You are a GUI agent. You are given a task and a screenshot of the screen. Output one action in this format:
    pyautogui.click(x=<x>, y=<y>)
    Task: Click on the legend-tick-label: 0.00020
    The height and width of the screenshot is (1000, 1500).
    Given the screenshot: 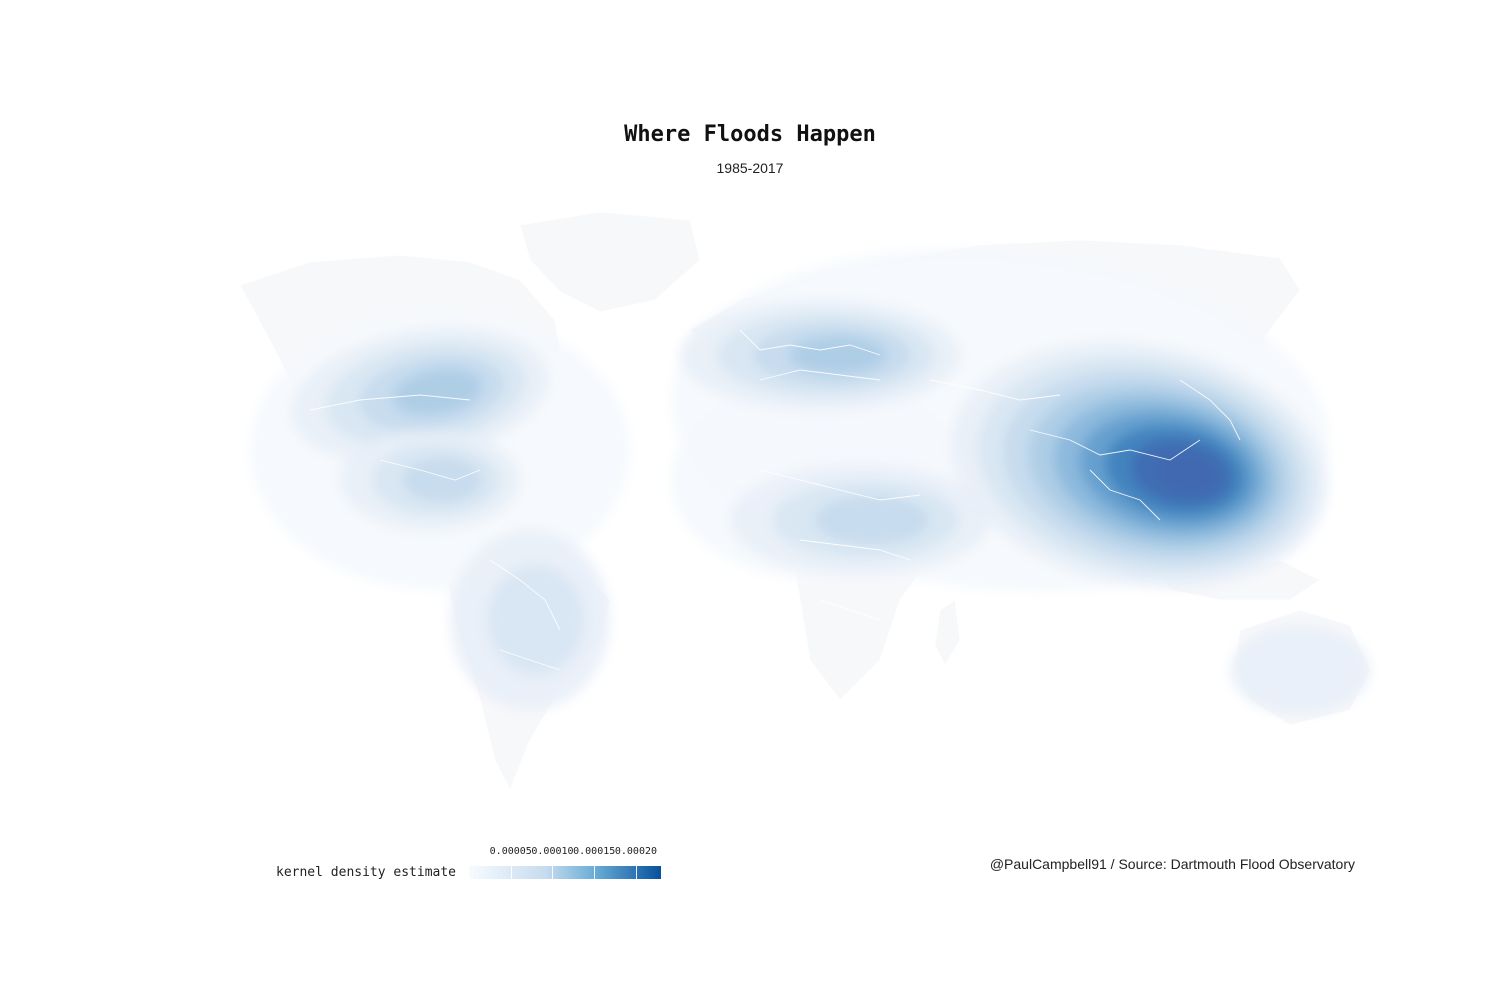 What is the action you would take?
    pyautogui.click(x=636, y=851)
    